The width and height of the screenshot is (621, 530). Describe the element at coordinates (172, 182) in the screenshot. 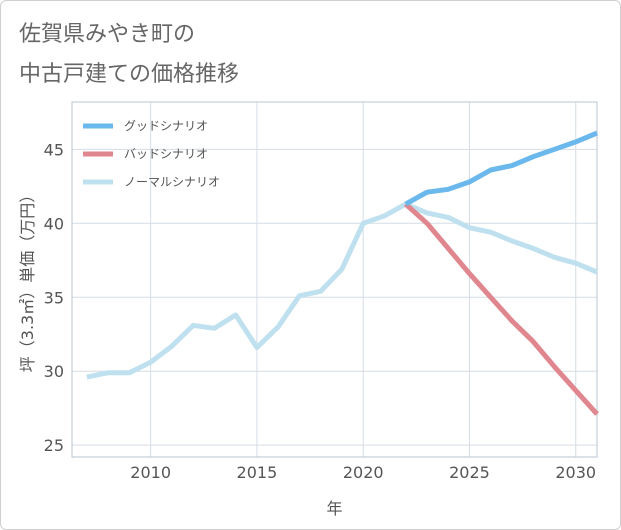

I see `legend-label-3: ノーマルシナリオ` at that location.